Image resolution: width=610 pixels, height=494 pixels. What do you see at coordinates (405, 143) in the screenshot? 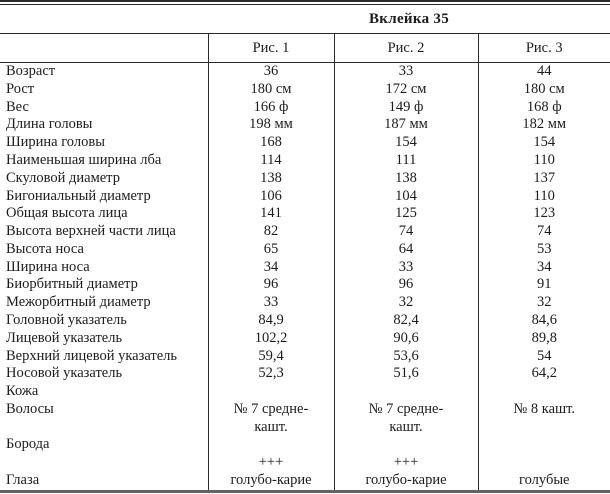
I see `value-cell: 154` at bounding box center [405, 143].